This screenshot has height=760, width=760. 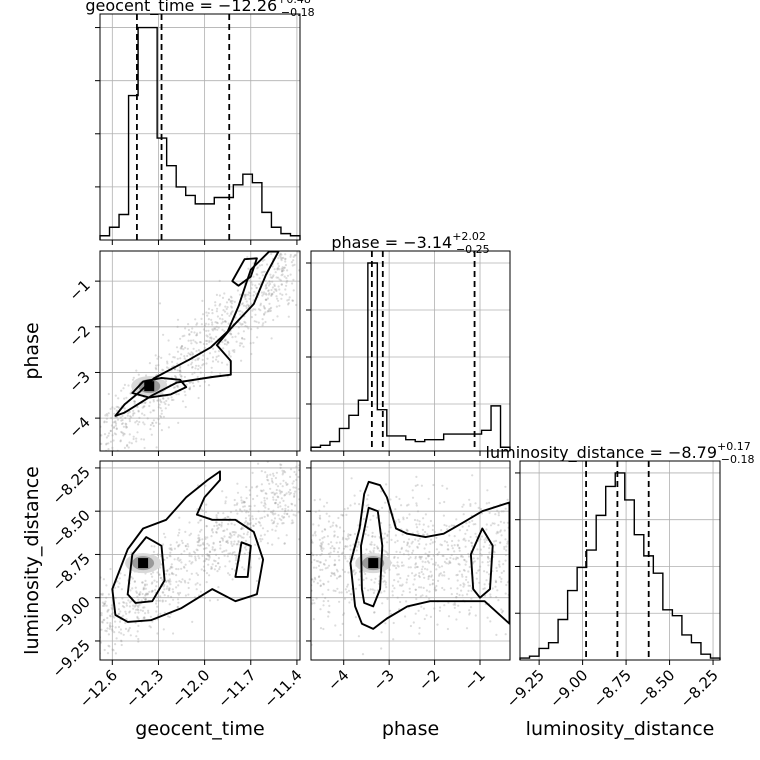 I want to click on tick-label-y: −2, so click(x=79, y=336).